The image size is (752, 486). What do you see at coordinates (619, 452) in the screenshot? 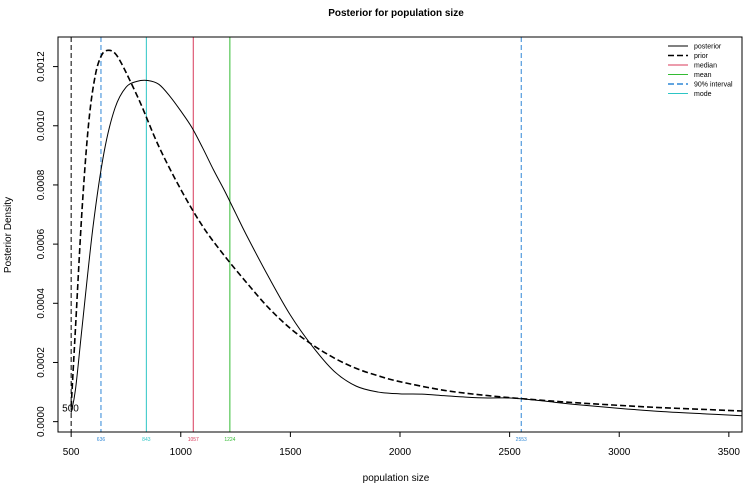
I see `x-tick-label: 3000` at bounding box center [619, 452].